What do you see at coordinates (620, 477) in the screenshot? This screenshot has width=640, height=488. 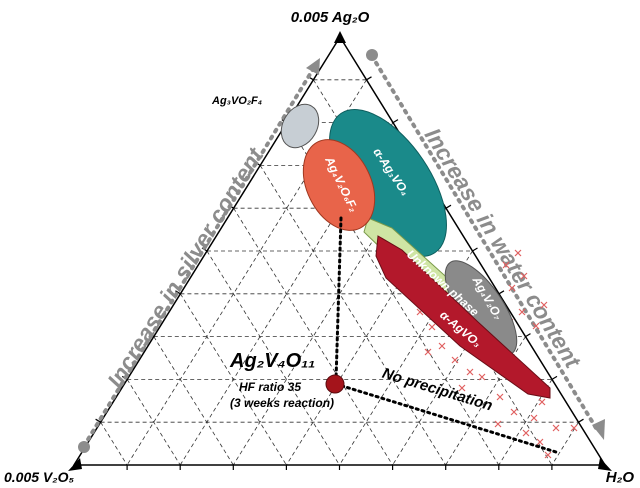 I see `vertex-right-label: H₂O` at bounding box center [620, 477].